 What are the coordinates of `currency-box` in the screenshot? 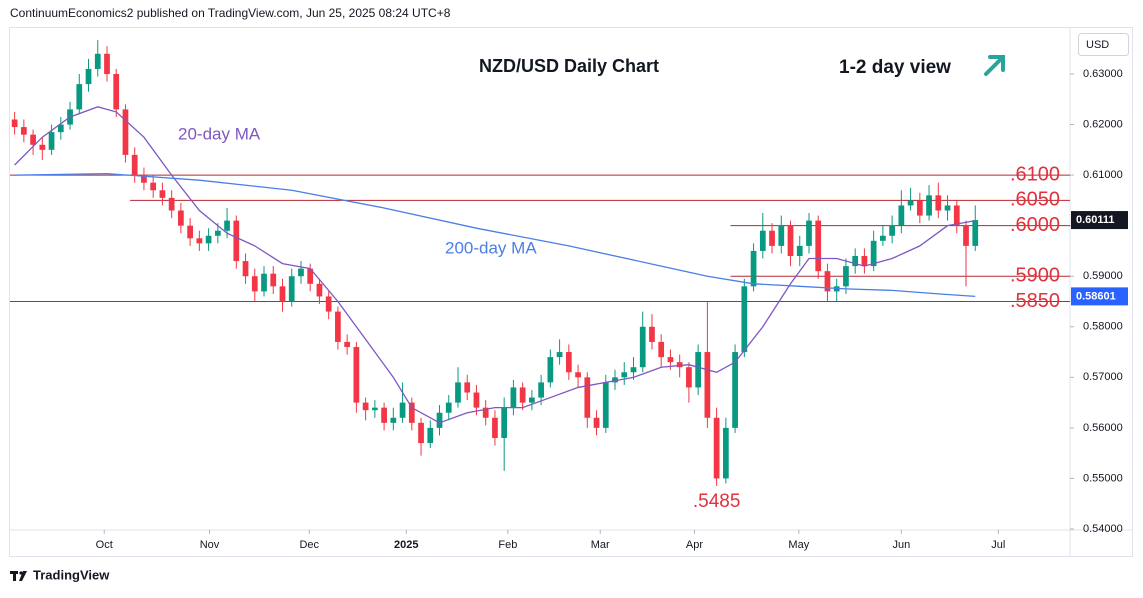 It's located at (1103, 44).